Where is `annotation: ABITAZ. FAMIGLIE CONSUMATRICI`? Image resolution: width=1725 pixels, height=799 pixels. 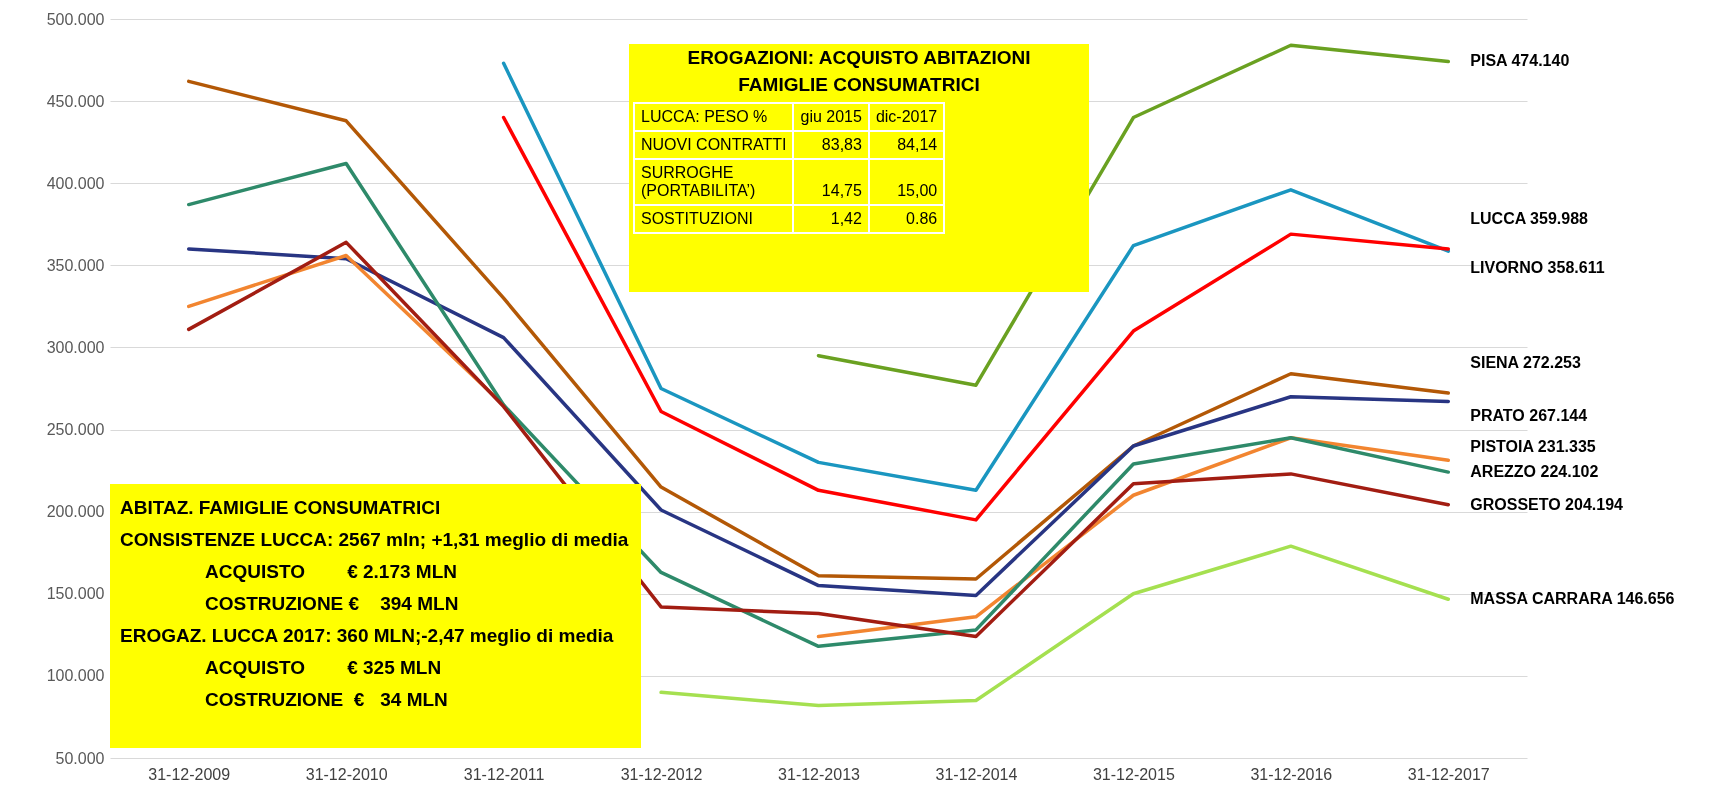
annotation: ABITAZ. FAMIGLIE CONSUMATRICI is located at coordinates (282, 507).